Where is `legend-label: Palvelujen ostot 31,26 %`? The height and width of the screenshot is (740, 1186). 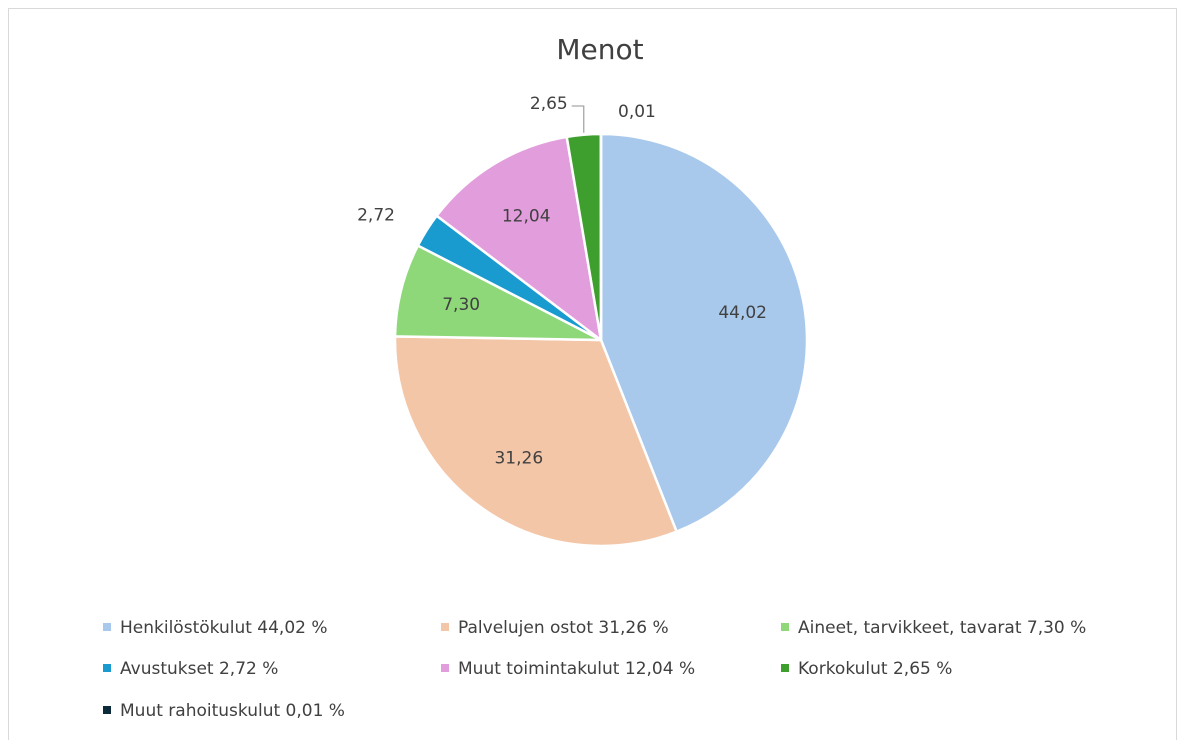 legend-label: Palvelujen ostot 31,26 % is located at coordinates (563, 628).